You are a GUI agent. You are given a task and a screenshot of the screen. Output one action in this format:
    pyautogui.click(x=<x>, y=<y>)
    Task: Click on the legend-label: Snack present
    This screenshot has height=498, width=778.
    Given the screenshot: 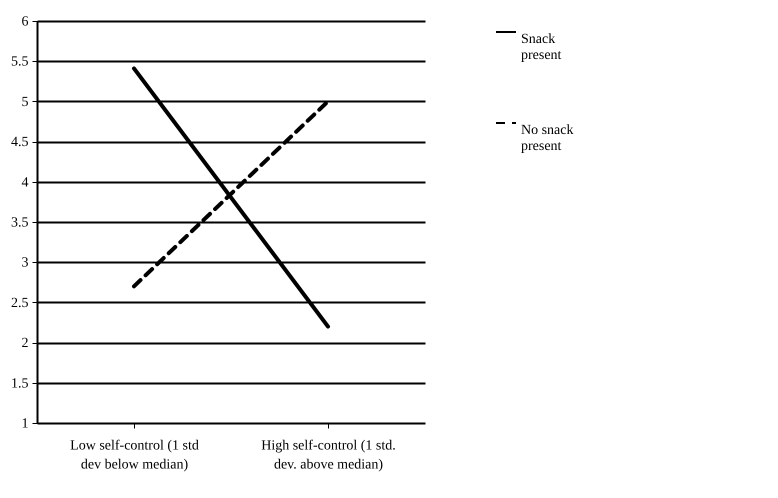 What is the action you would take?
    pyautogui.click(x=541, y=47)
    